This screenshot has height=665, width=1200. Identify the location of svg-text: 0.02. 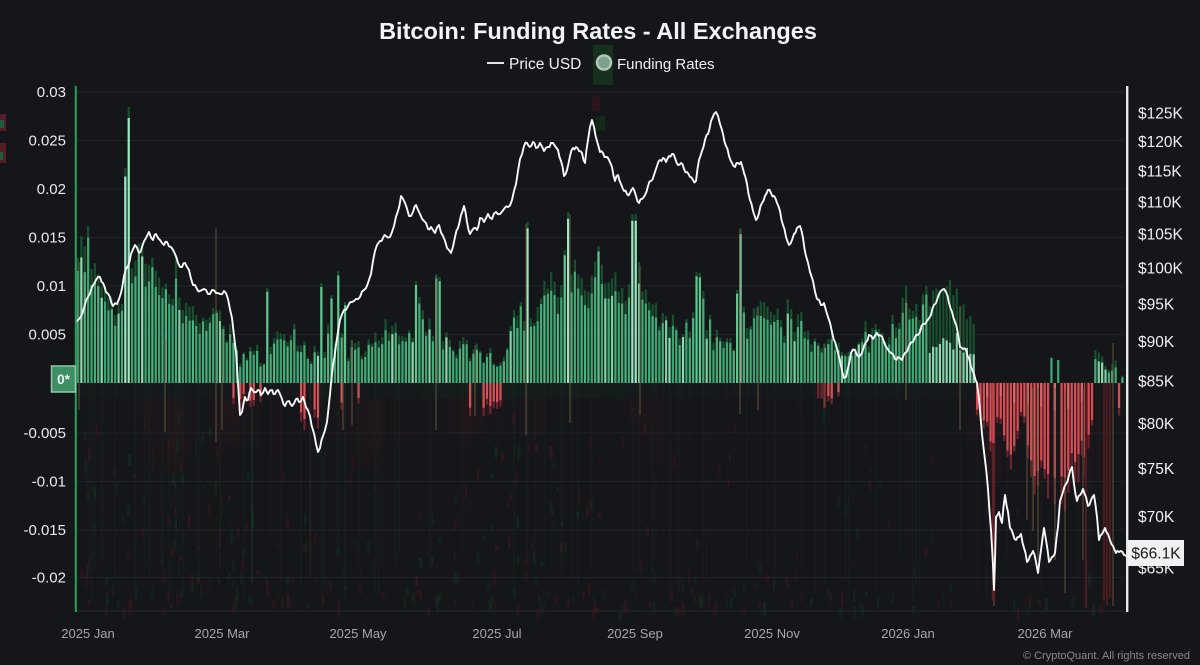
(51, 189).